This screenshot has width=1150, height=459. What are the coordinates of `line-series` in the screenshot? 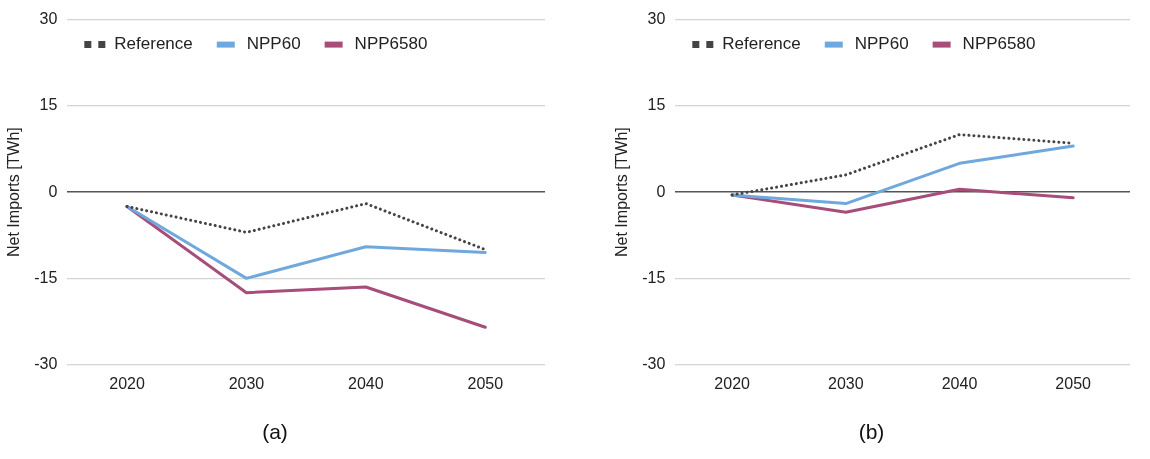 It's located at (306, 227).